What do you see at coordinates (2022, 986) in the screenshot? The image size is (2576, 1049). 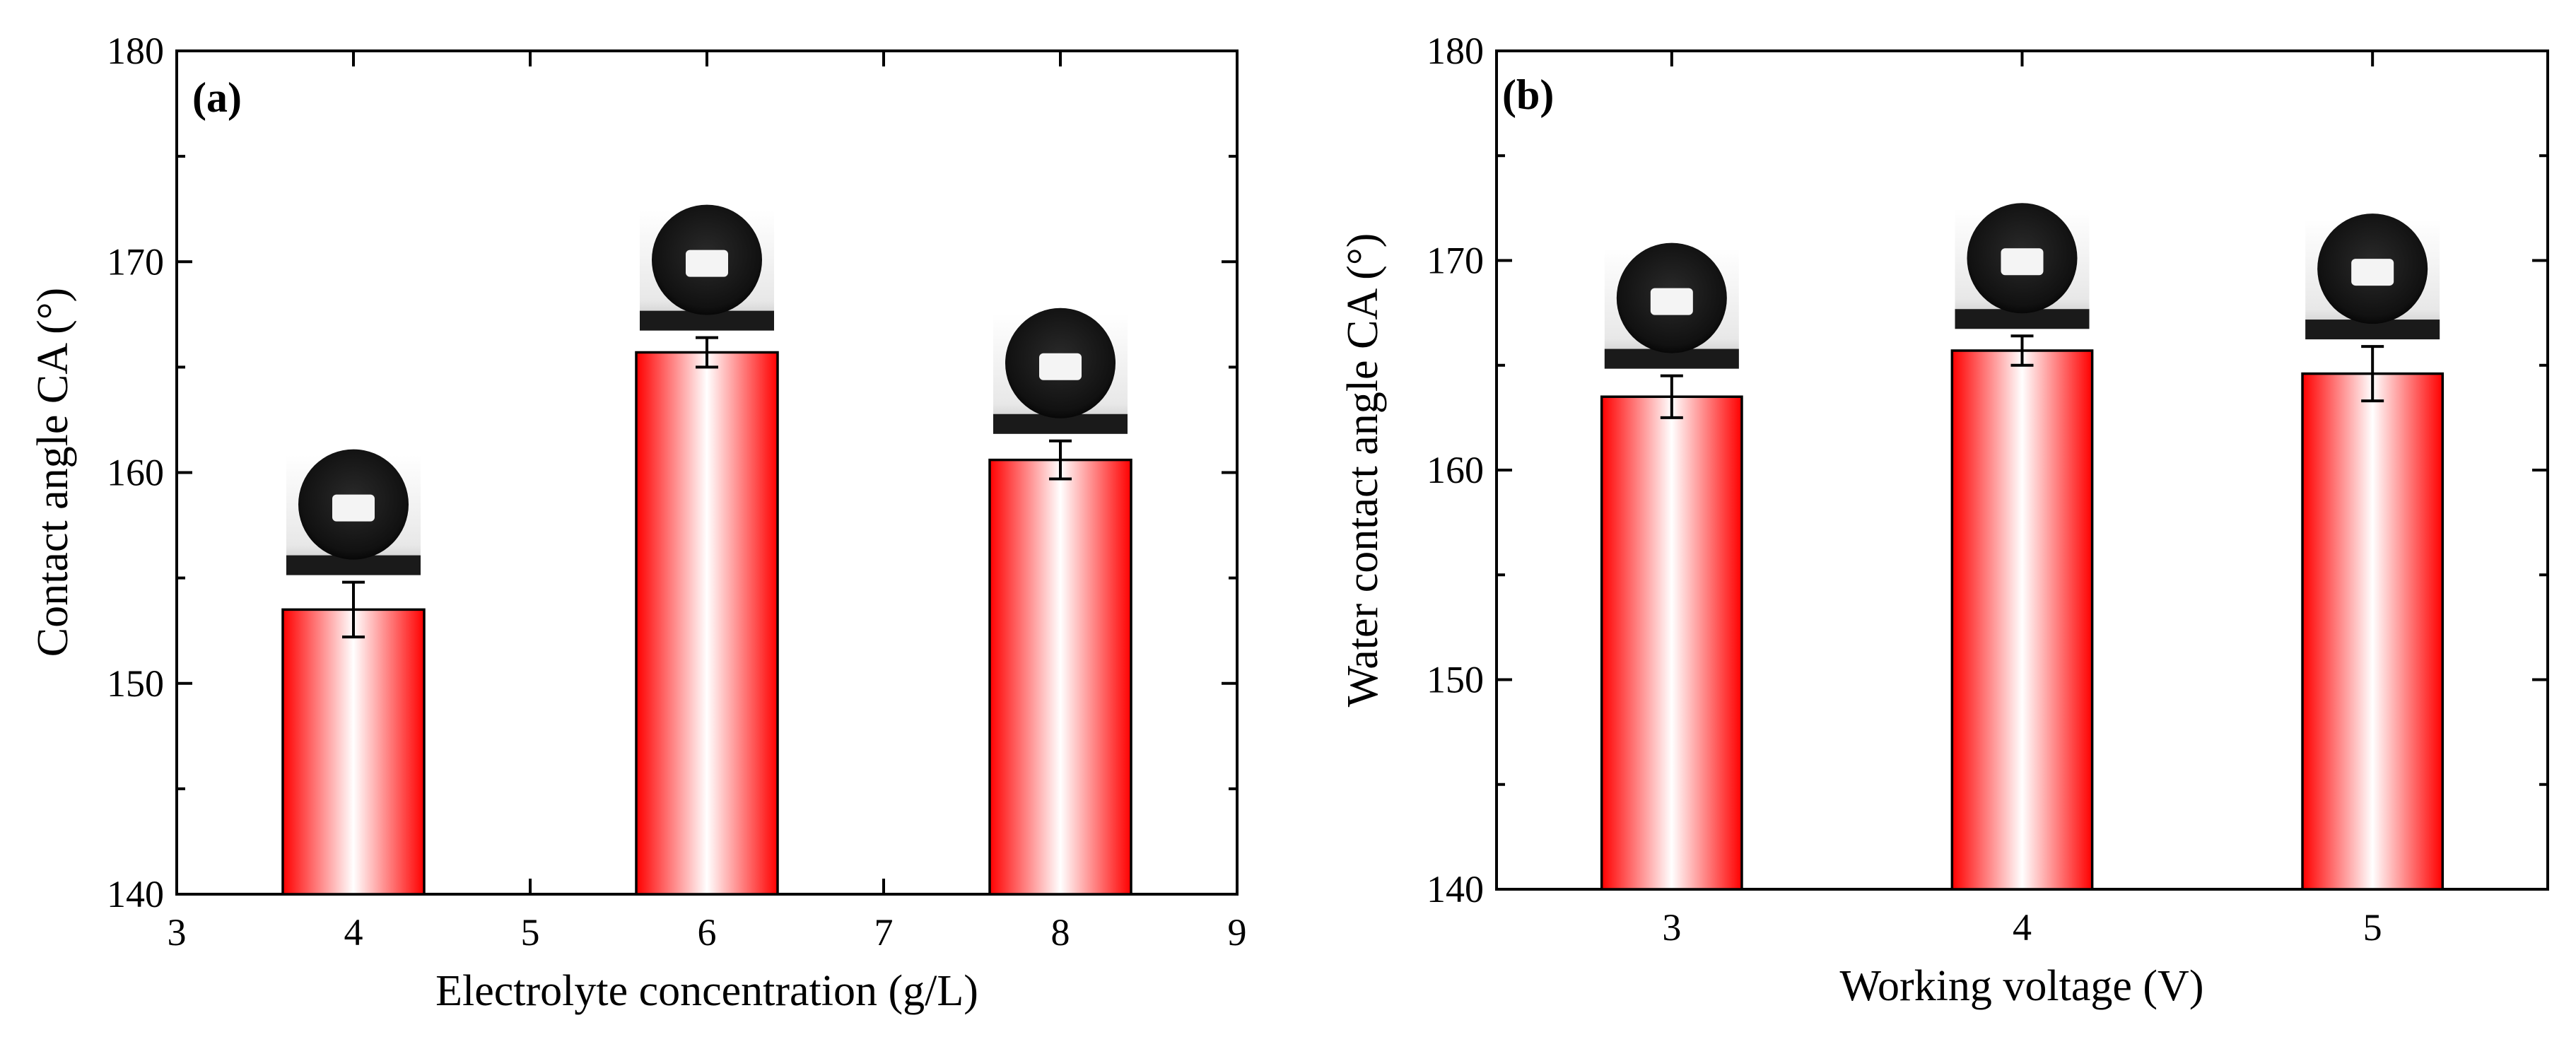 I see `x-axis-title-b: Working voltage (V)` at bounding box center [2022, 986].